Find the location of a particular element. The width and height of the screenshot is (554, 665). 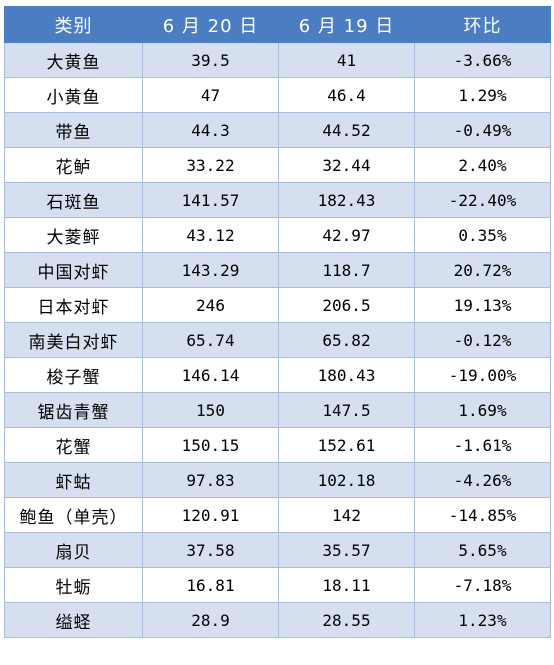

cell-jun20: 246 is located at coordinates (210, 305).